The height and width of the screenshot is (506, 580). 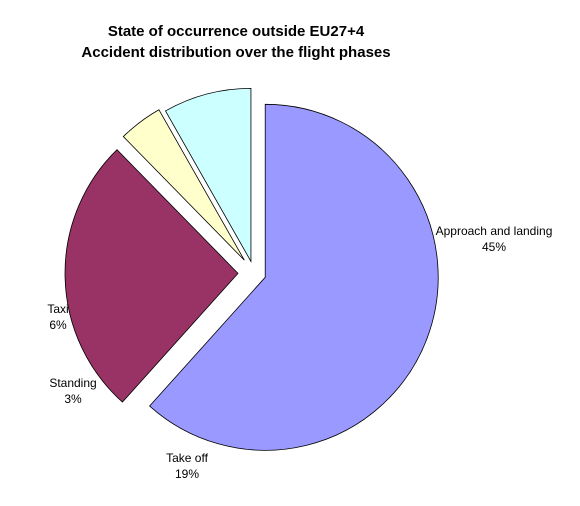 What do you see at coordinates (494, 231) in the screenshot?
I see `slice-label: Approach and landing` at bounding box center [494, 231].